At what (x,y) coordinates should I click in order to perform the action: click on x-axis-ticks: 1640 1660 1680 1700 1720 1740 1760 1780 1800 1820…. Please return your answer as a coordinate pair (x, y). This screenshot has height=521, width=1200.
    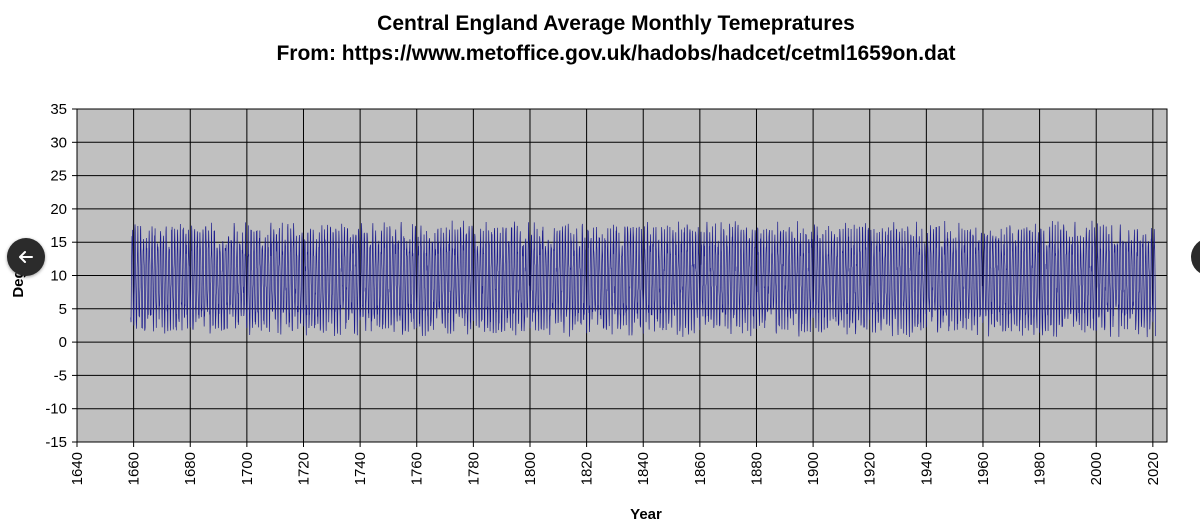
    Looking at the image, I should click on (615, 463).